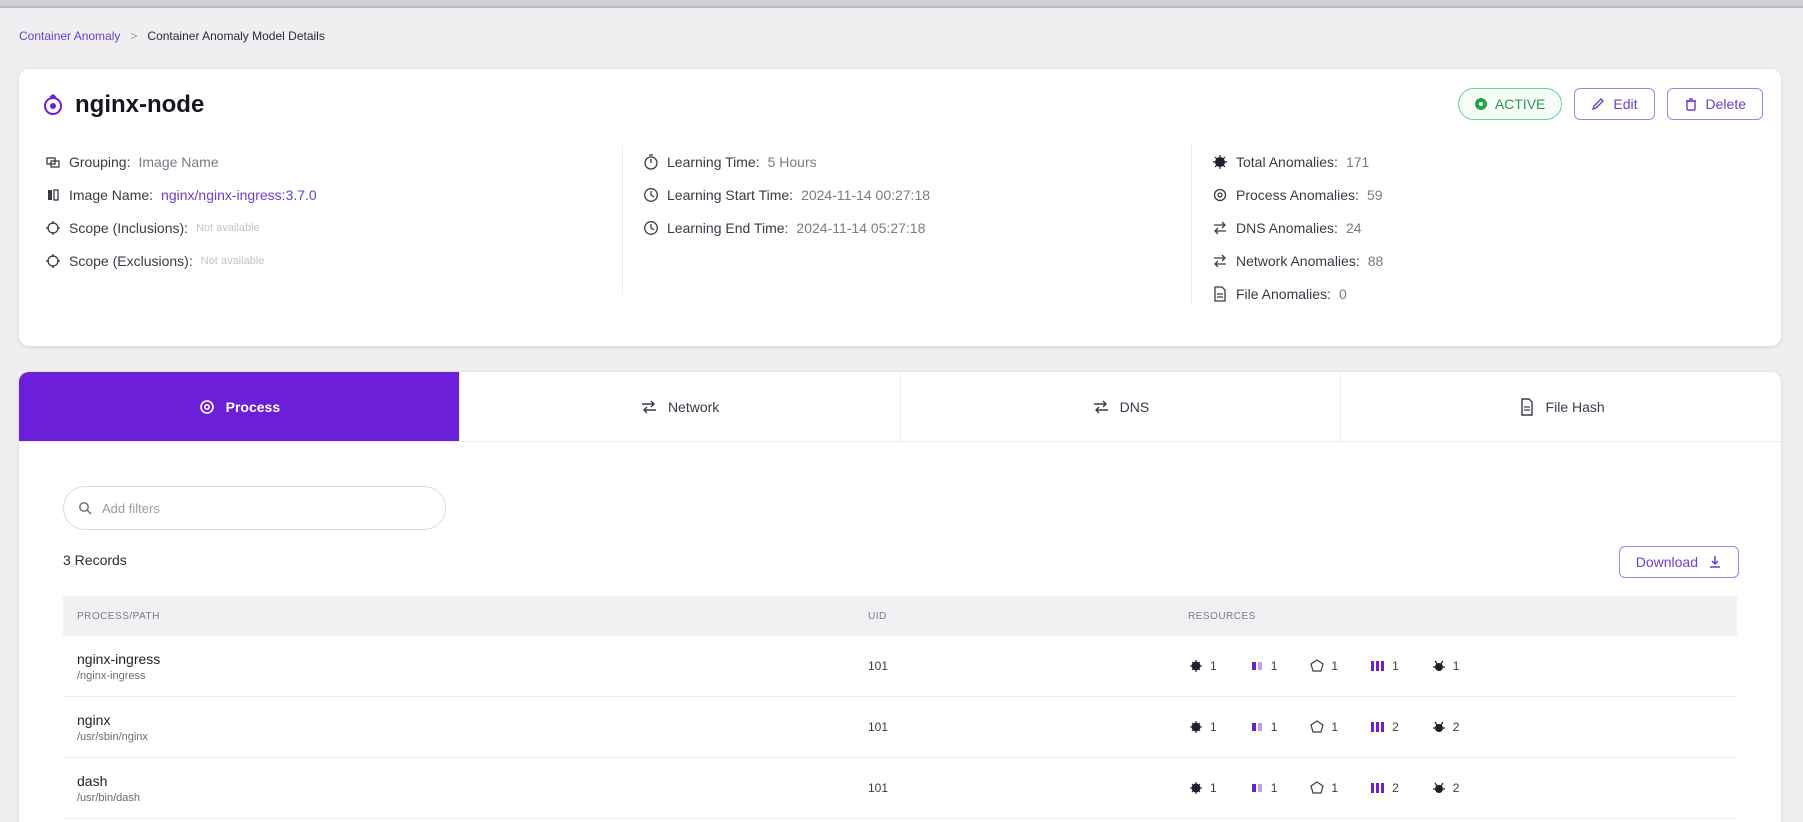 The height and width of the screenshot is (822, 1803). I want to click on search-icon, so click(85, 508).